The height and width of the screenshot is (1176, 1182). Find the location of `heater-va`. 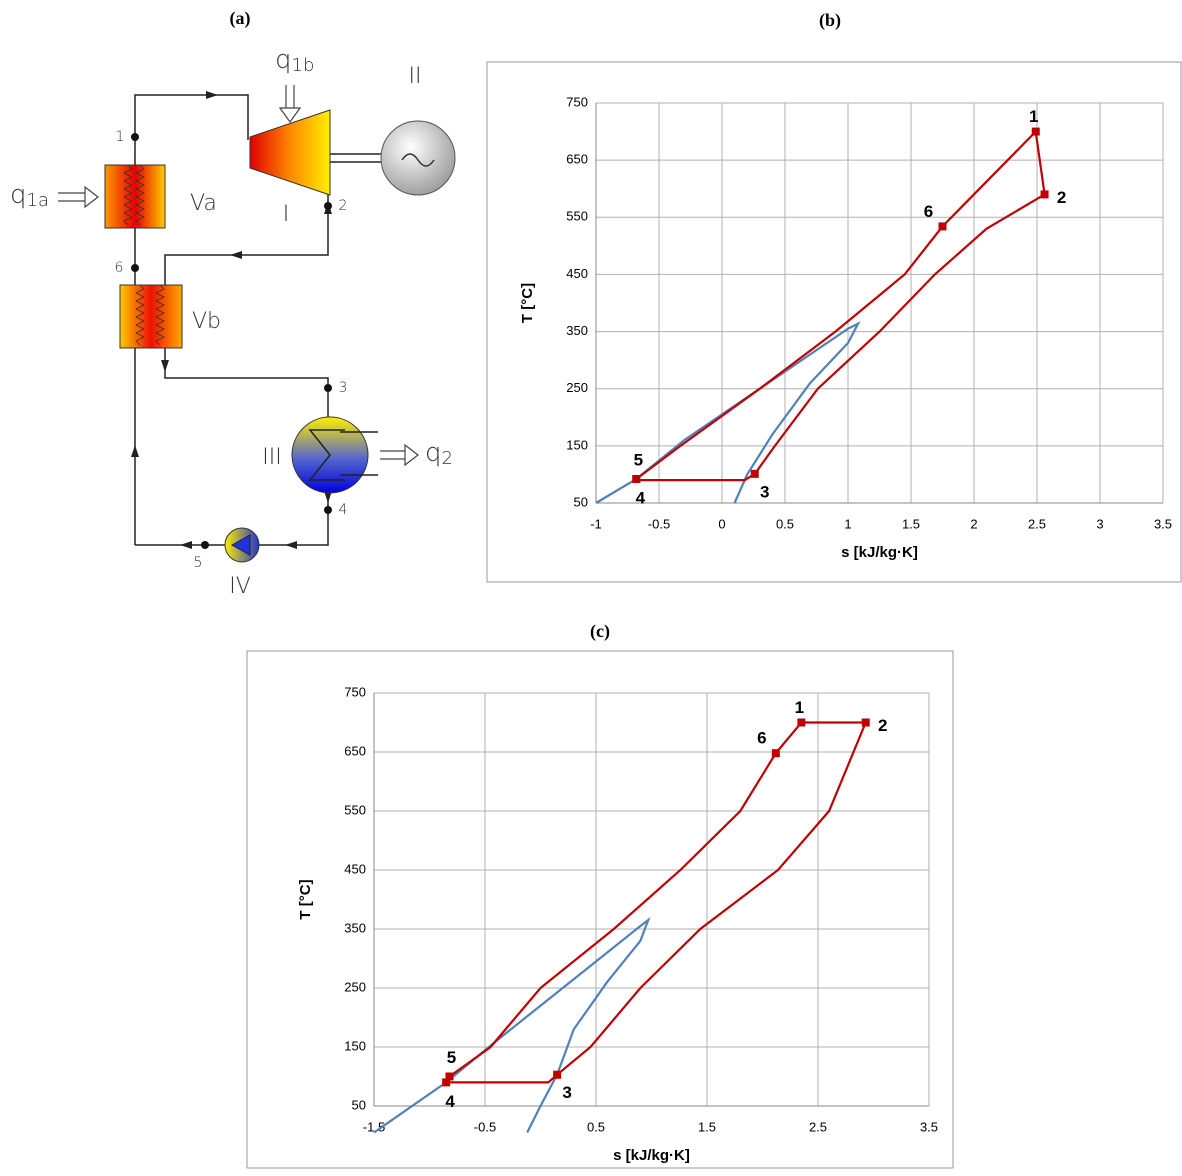

heater-va is located at coordinates (135, 196).